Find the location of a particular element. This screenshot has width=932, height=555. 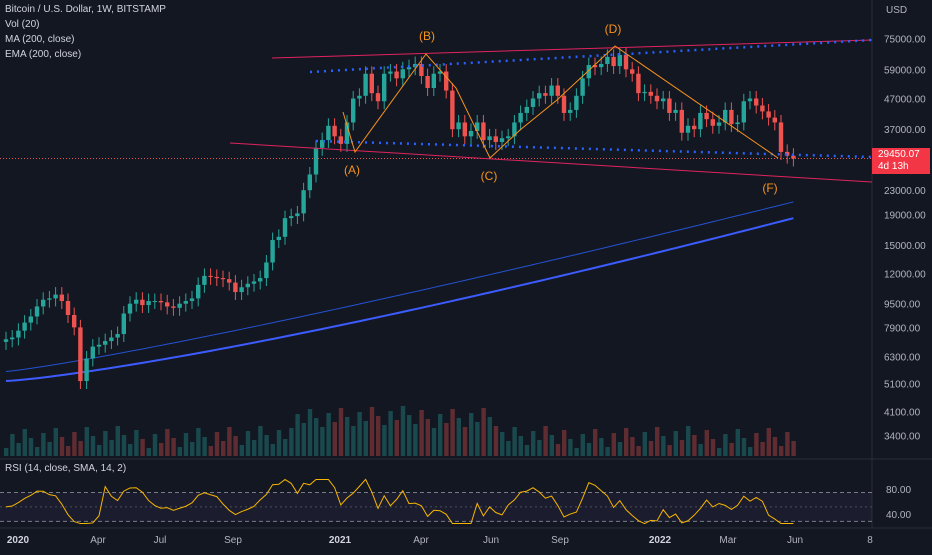

time-tick-label: 8 is located at coordinates (870, 540).